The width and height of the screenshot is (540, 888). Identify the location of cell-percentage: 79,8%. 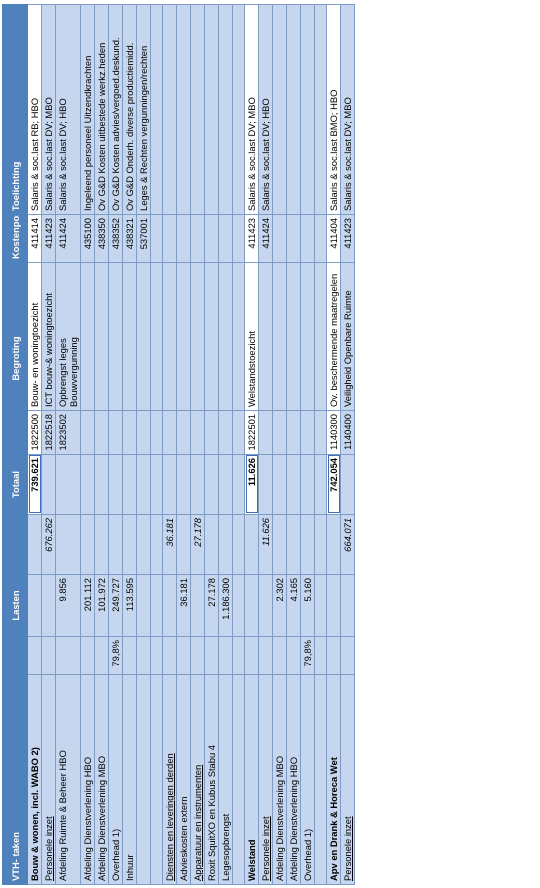
(115, 655).